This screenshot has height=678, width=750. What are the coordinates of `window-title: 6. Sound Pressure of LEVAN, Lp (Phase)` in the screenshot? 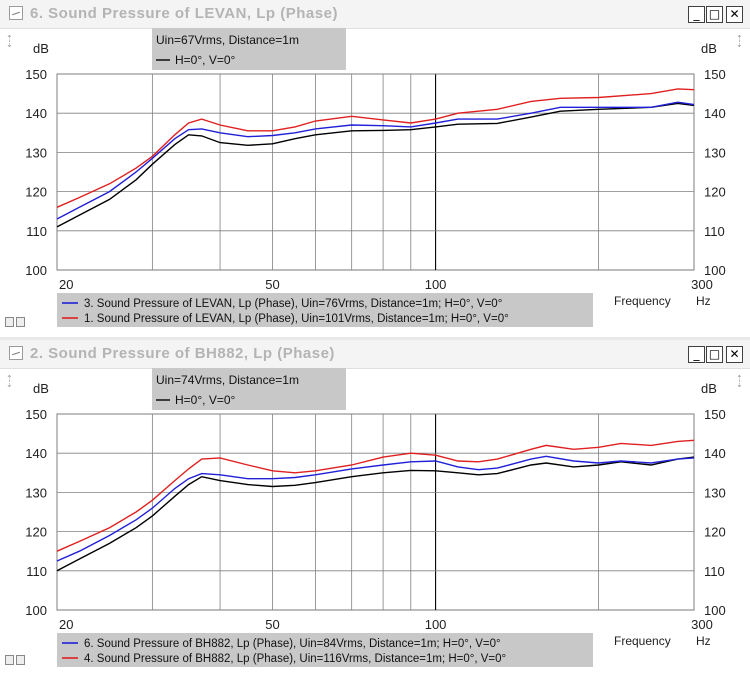 It's located at (184, 13).